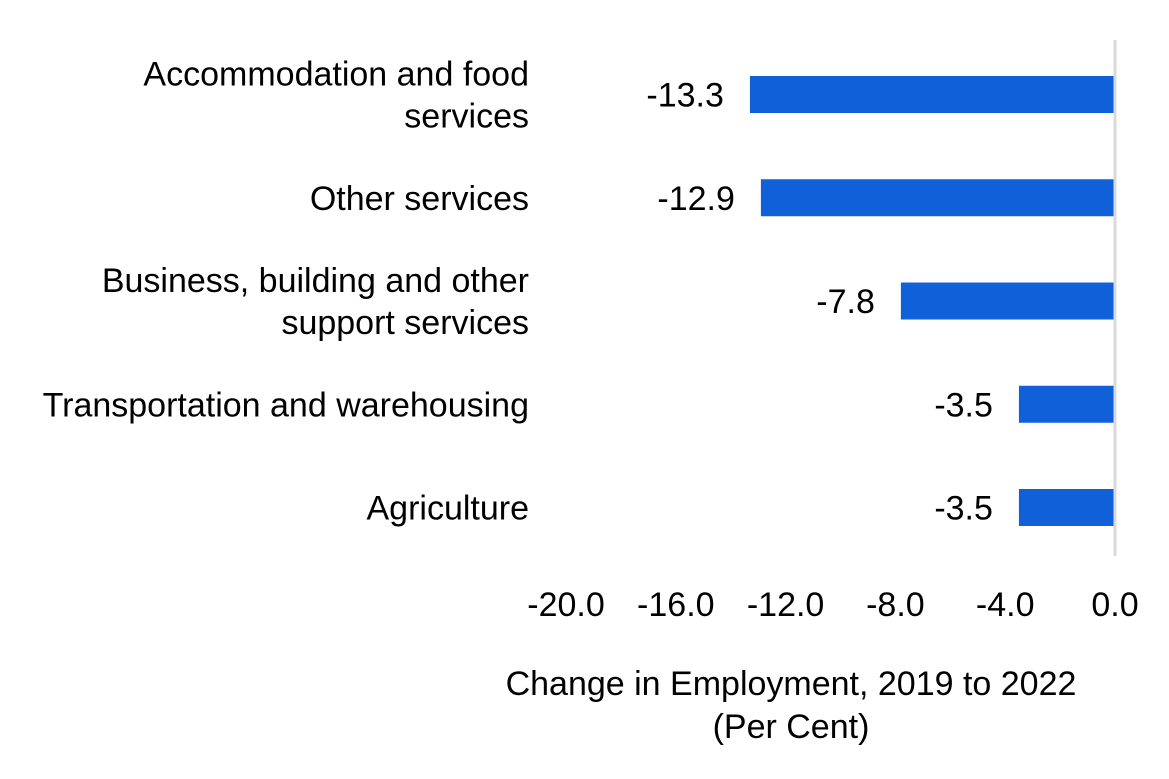 Image resolution: width=1169 pixels, height=779 pixels. Describe the element at coordinates (315, 281) in the screenshot. I see `category-label: Business, building and other` at that location.